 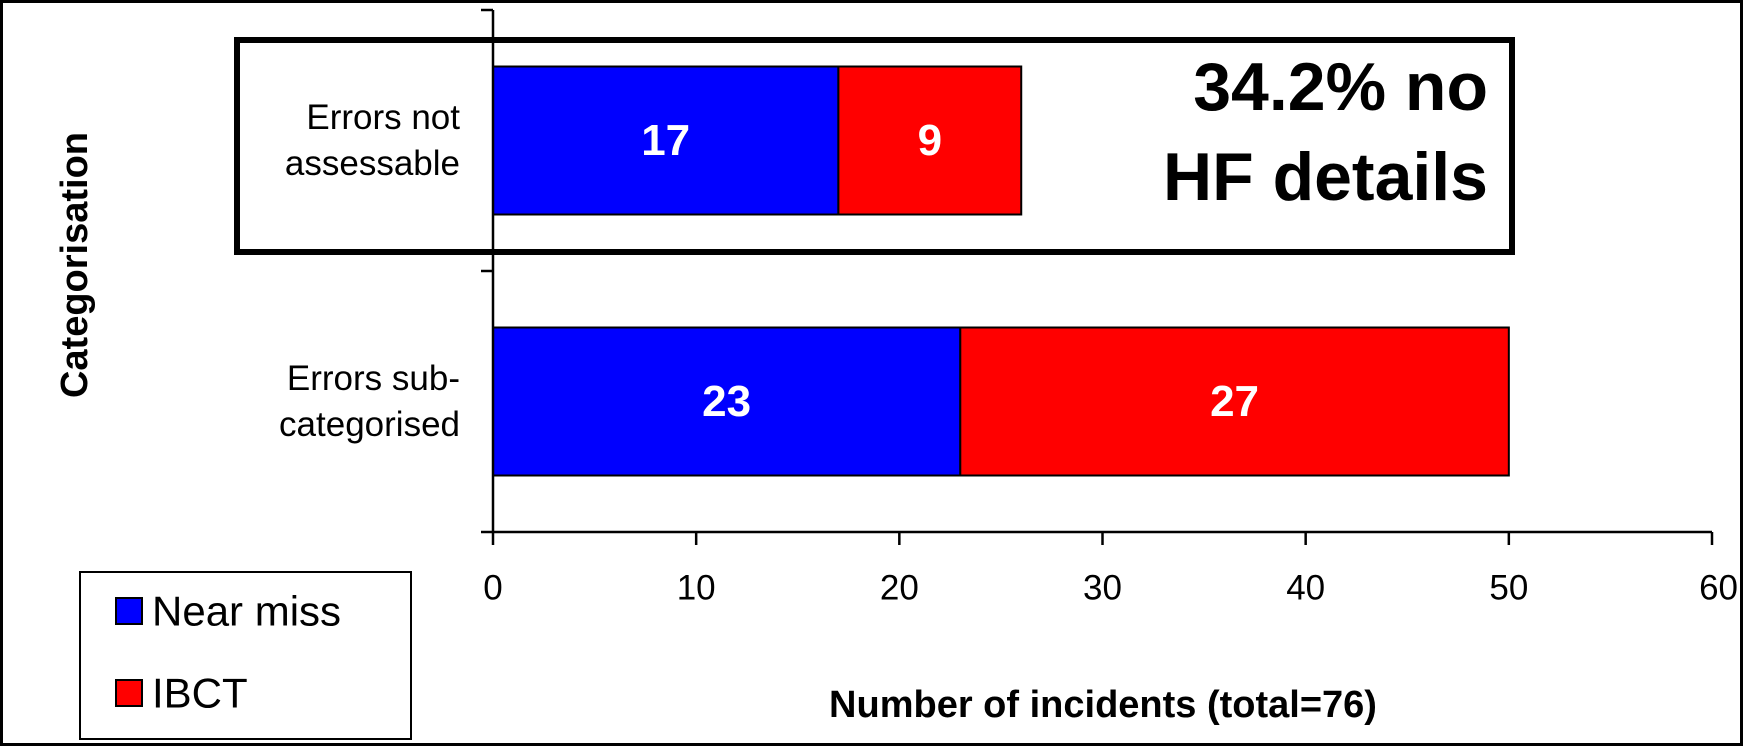 I want to click on x-tick-label: 60, so click(x=1718, y=588).